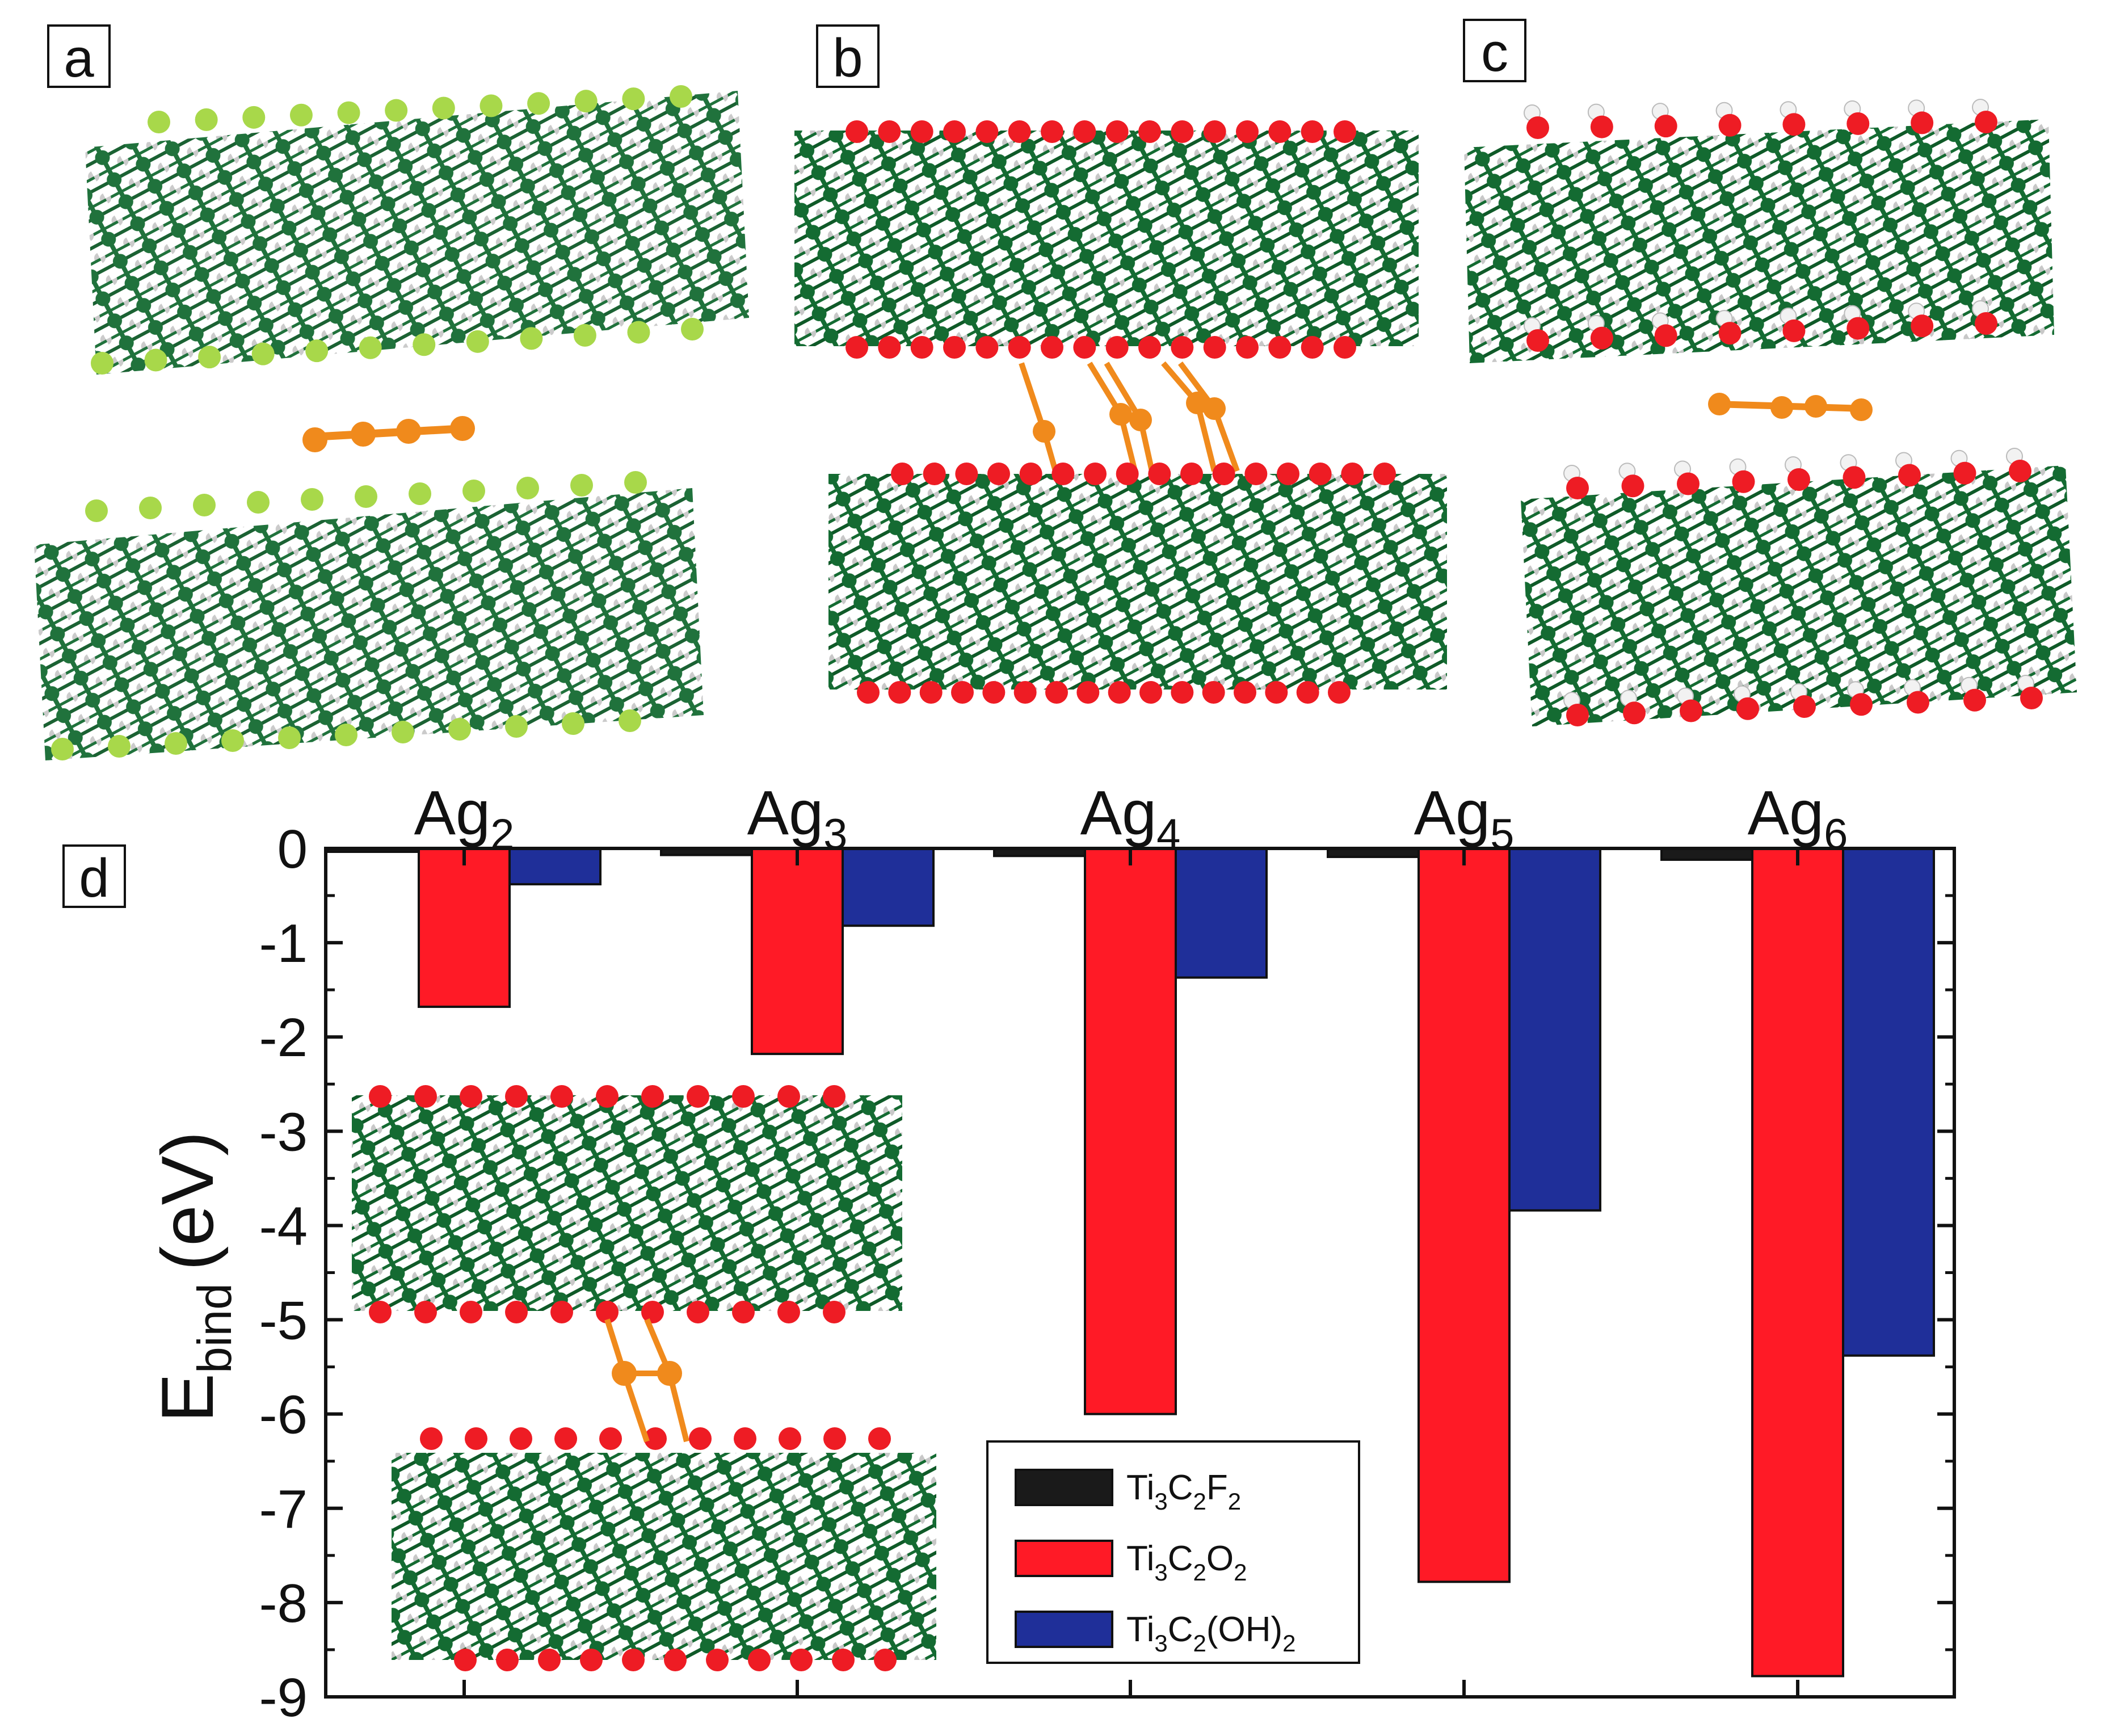 This screenshot has height=1736, width=2120. I want to click on panel-d-label: d, so click(94, 878).